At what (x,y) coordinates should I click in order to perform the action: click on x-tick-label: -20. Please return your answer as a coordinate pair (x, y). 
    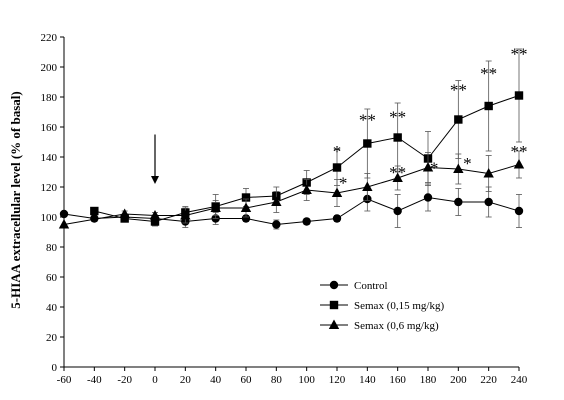
    Looking at the image, I should click on (124, 380).